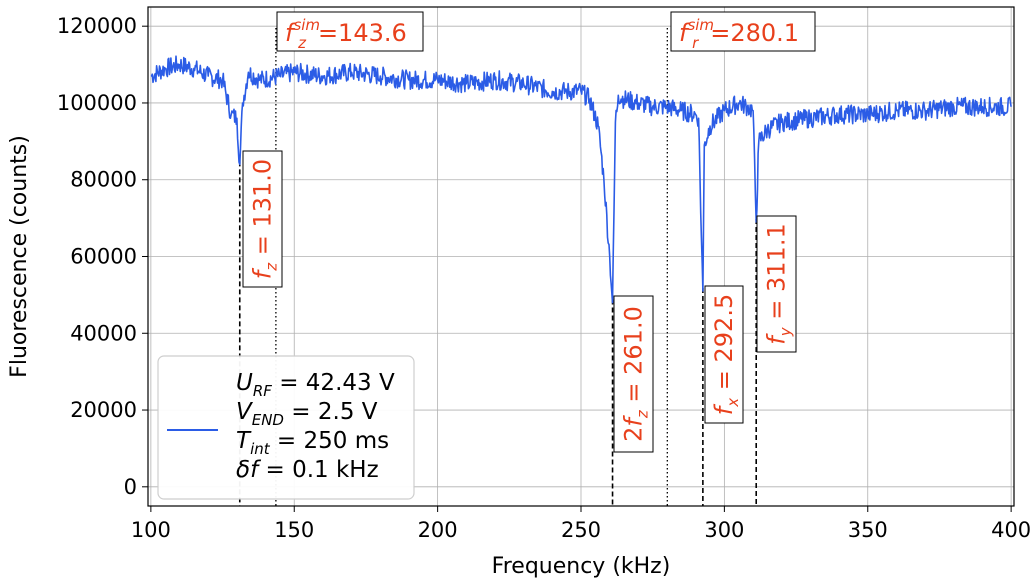  Describe the element at coordinates (307, 470) in the screenshot. I see `legend-entry: δf = 0.1 kHz` at that location.